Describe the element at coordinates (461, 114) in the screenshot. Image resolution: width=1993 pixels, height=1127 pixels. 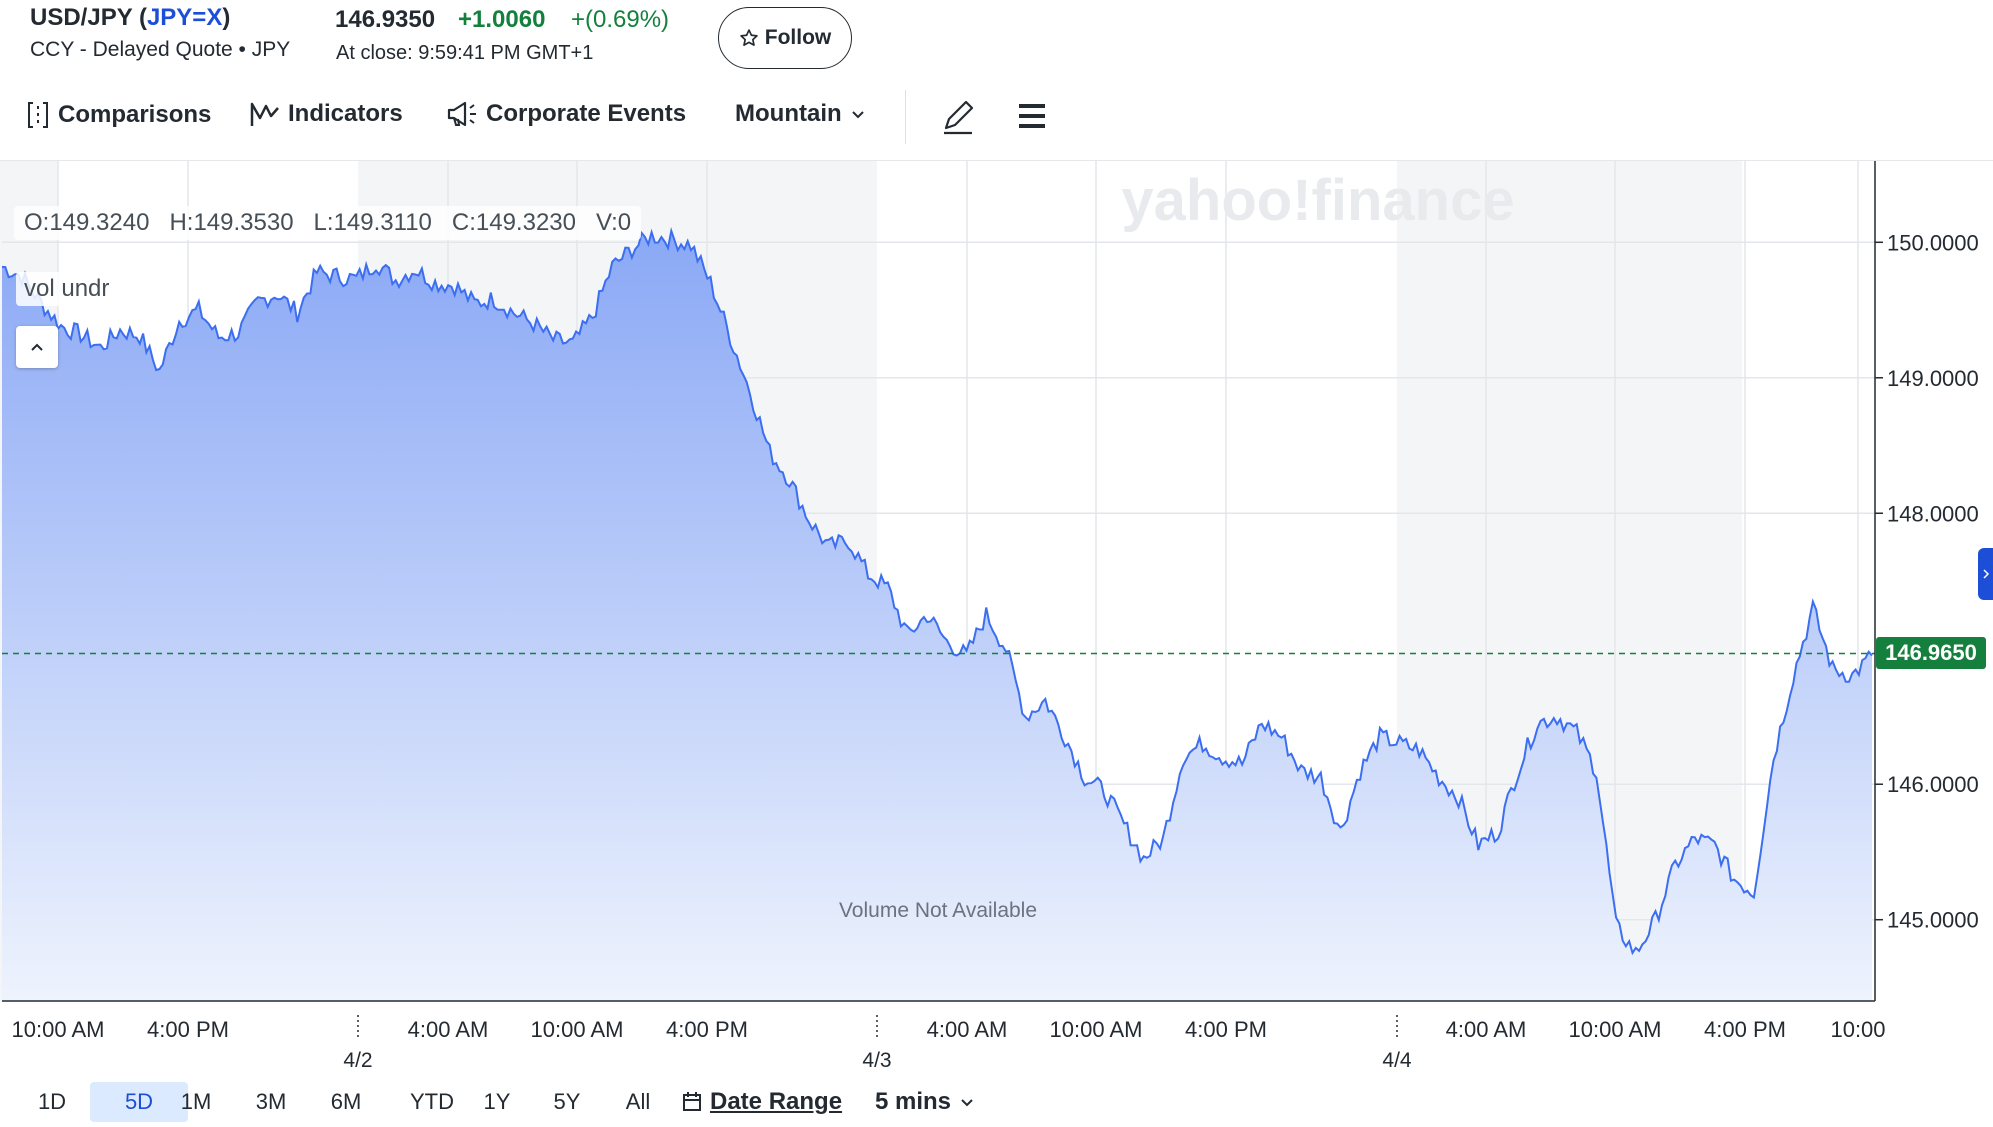
I see `megaphone-icon` at that location.